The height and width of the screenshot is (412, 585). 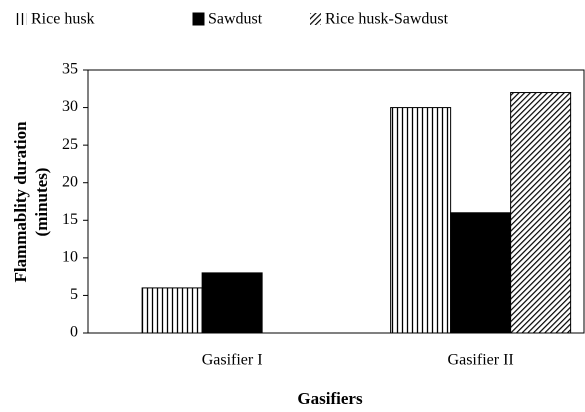 I want to click on y-tick-label: 5, so click(x=74, y=294).